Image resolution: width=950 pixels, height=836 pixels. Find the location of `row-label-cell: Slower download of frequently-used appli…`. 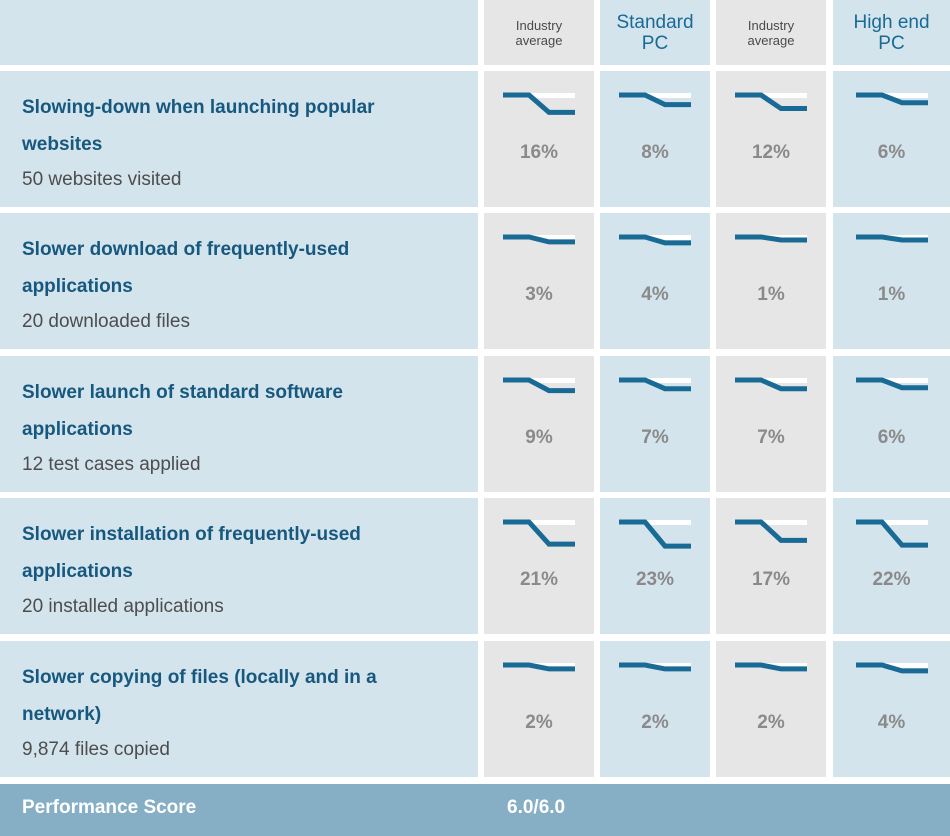

row-label-cell: Slower download of frequently-used appli… is located at coordinates (239, 281).